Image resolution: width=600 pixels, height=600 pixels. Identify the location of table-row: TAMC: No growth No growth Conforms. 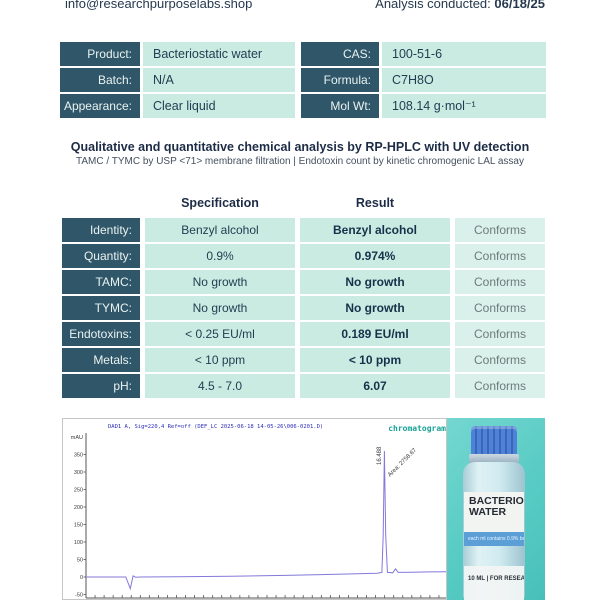
(303, 282).